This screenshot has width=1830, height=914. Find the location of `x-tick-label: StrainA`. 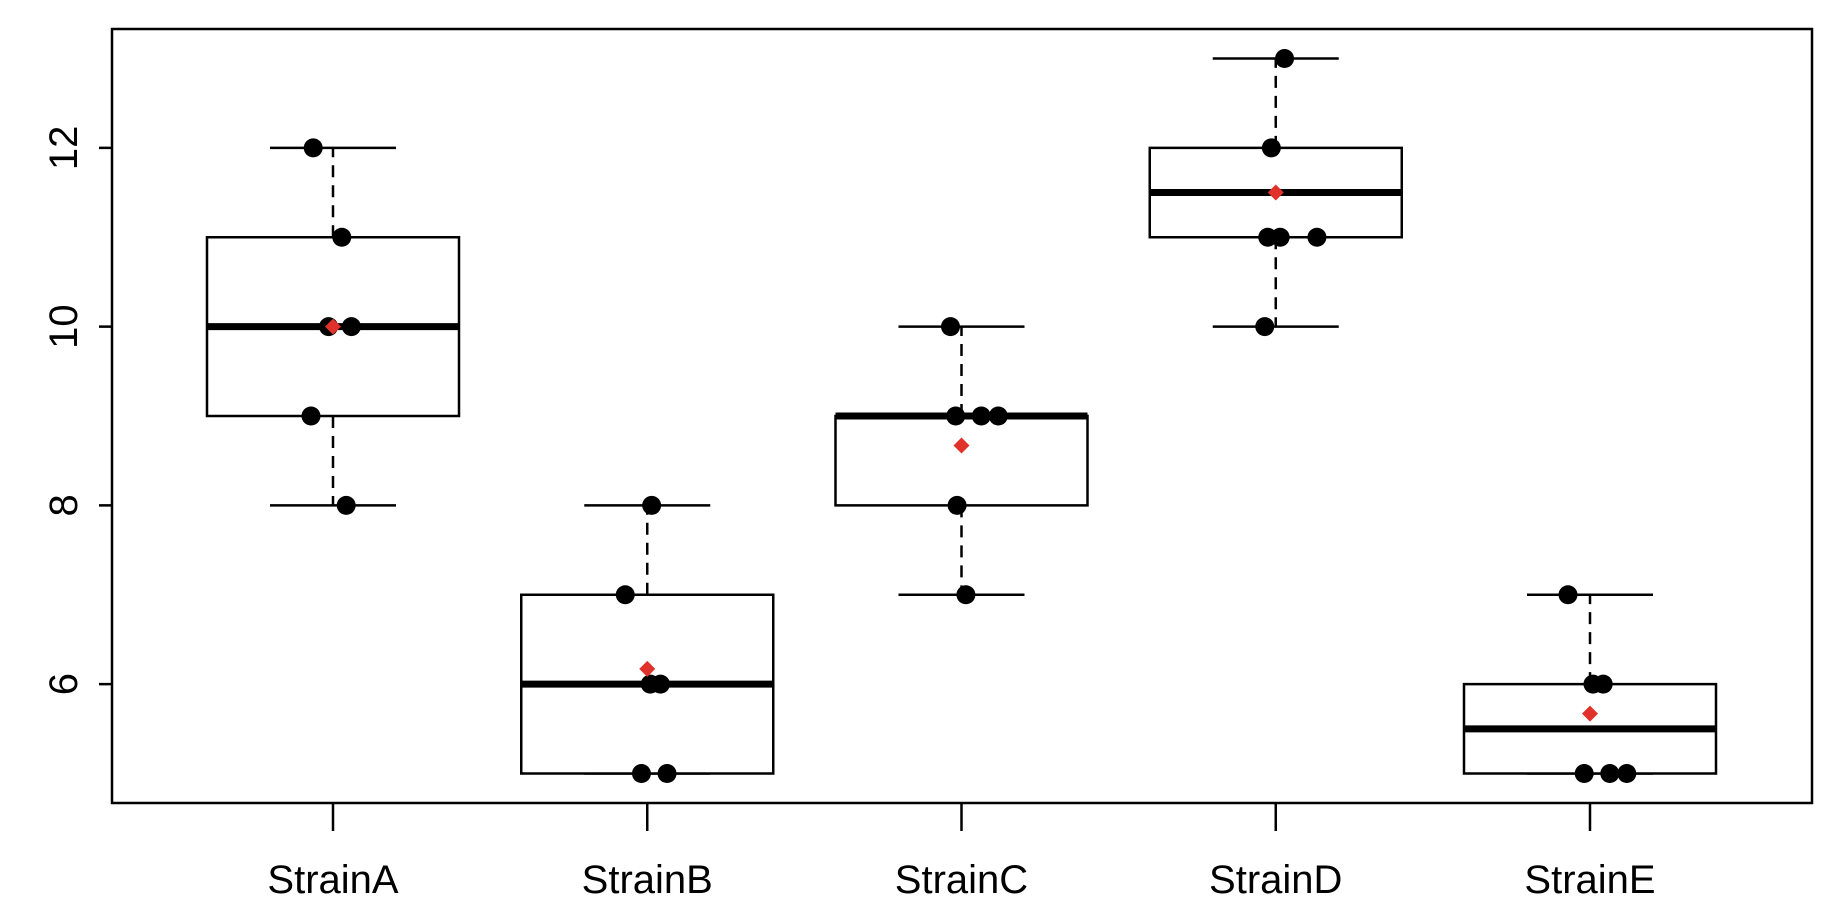

x-tick-label: StrainA is located at coordinates (332, 880).